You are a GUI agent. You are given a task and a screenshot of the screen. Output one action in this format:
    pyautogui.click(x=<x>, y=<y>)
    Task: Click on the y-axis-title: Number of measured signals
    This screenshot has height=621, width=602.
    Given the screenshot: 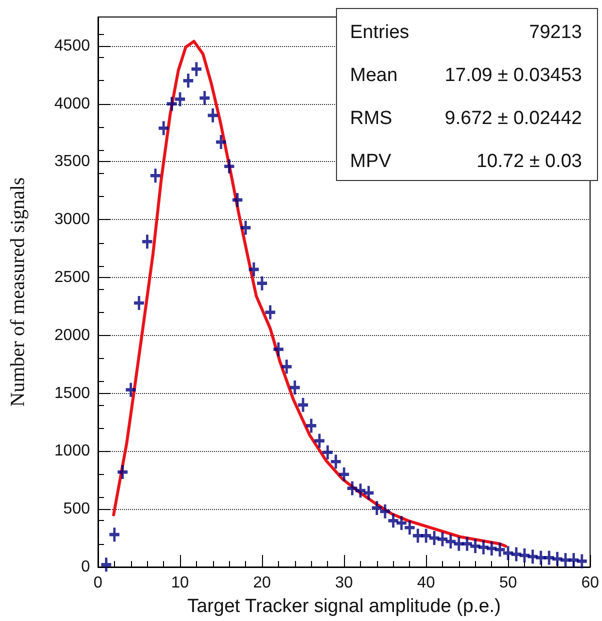 What is the action you would take?
    pyautogui.click(x=18, y=292)
    